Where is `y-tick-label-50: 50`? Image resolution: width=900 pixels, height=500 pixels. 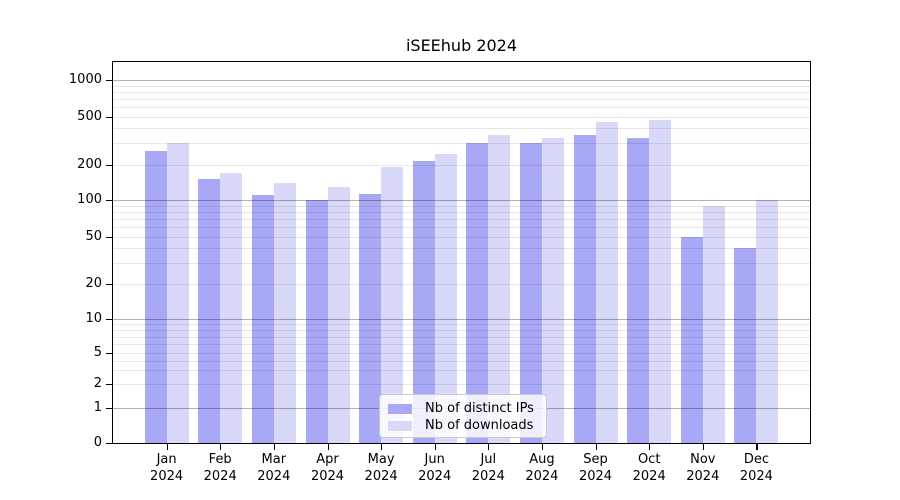 y-tick-label-50: 50 is located at coordinates (93, 236).